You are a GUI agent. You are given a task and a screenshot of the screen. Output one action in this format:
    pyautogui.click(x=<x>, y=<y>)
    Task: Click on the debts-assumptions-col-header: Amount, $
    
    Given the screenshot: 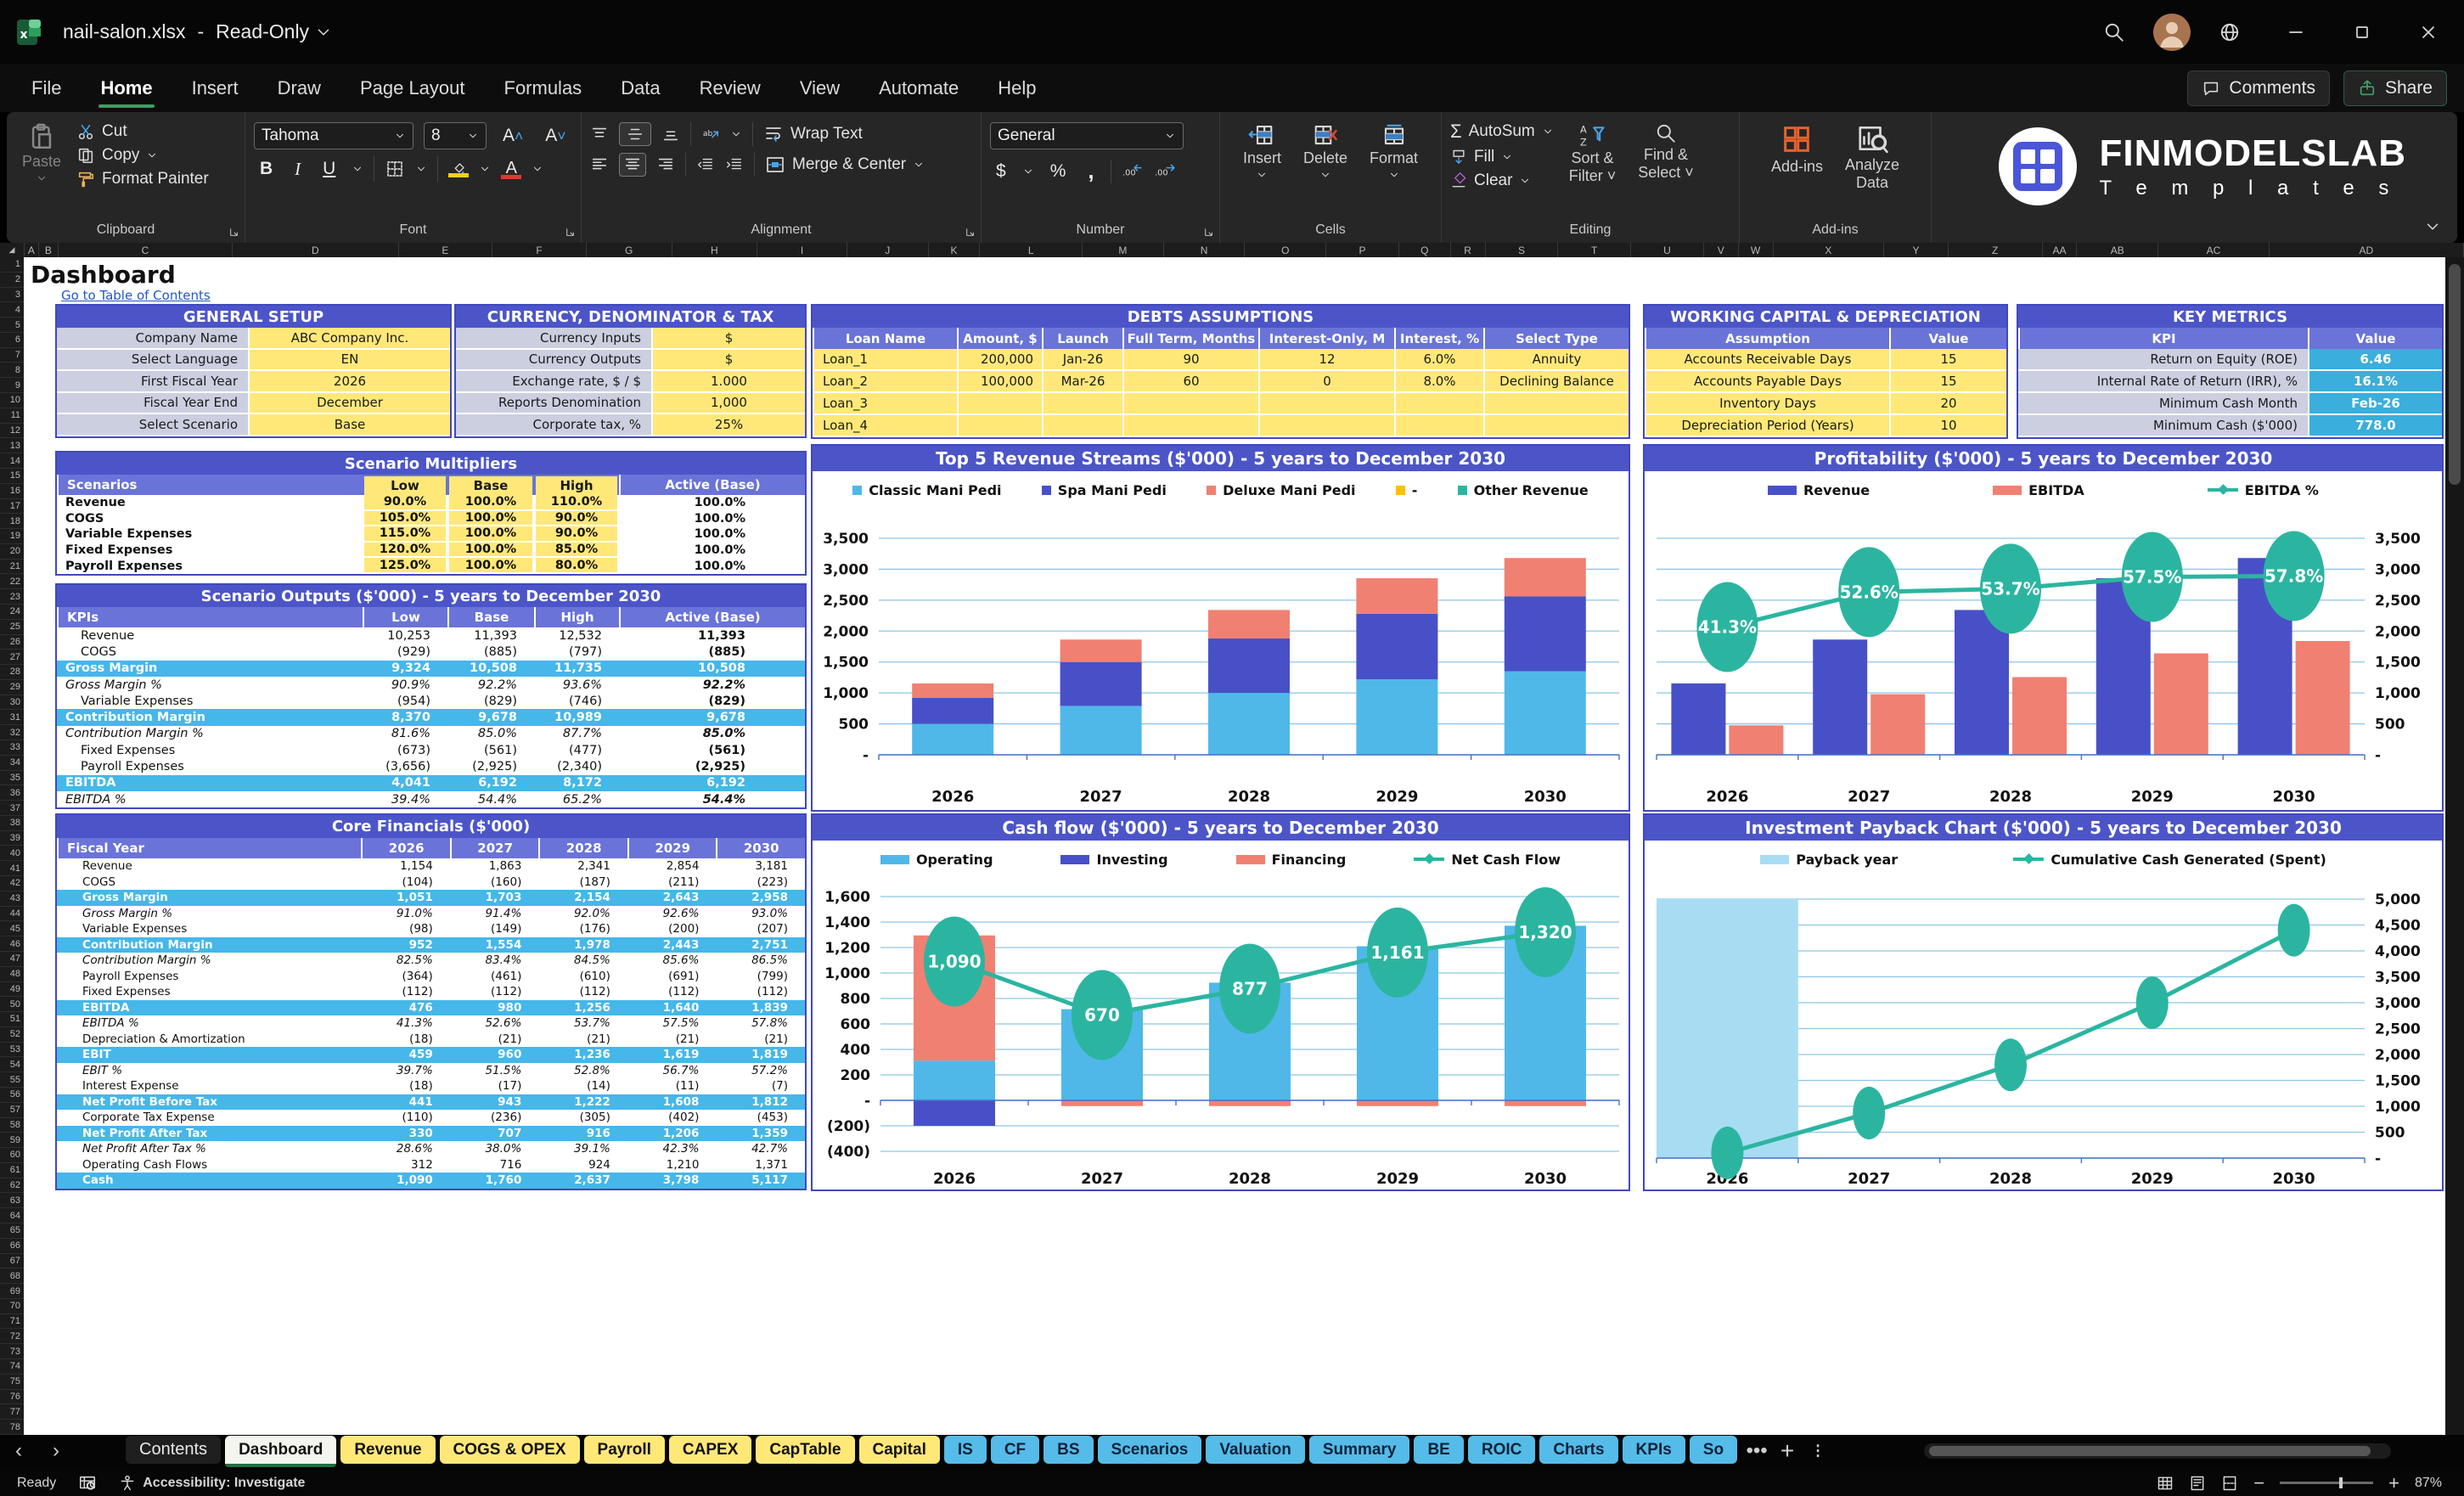 What is the action you would take?
    pyautogui.click(x=999, y=338)
    